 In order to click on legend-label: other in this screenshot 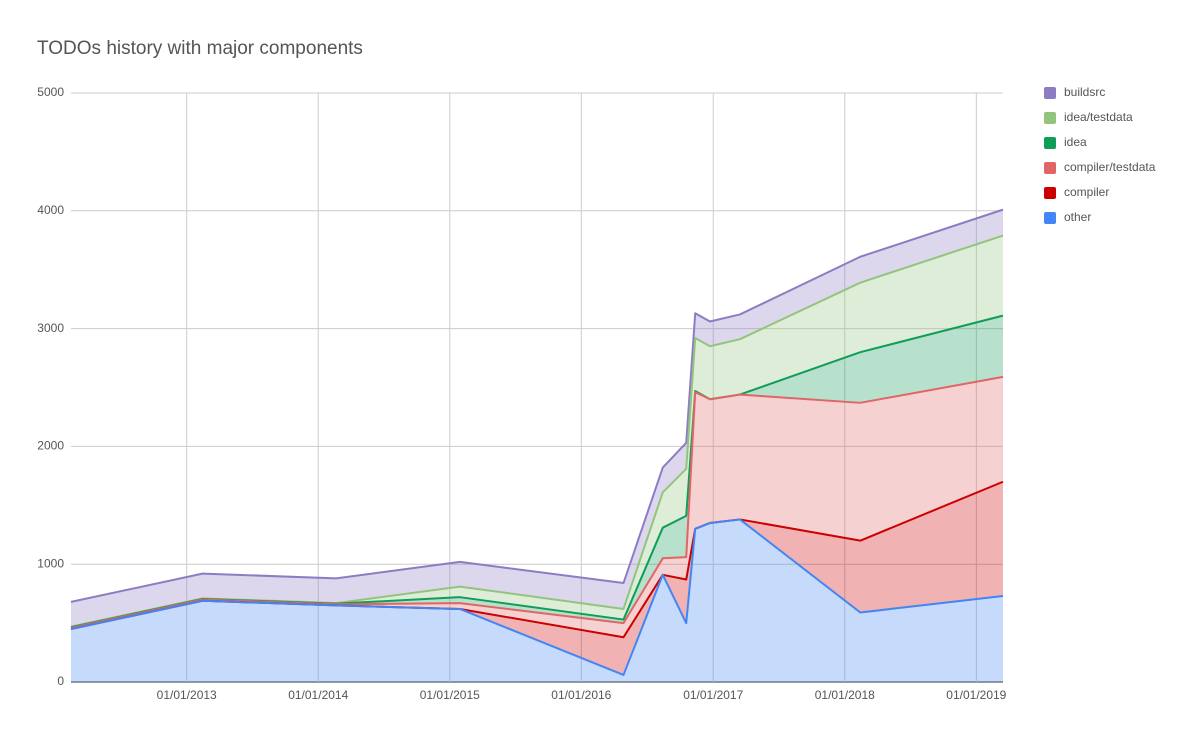, I will do `click(1077, 217)`.